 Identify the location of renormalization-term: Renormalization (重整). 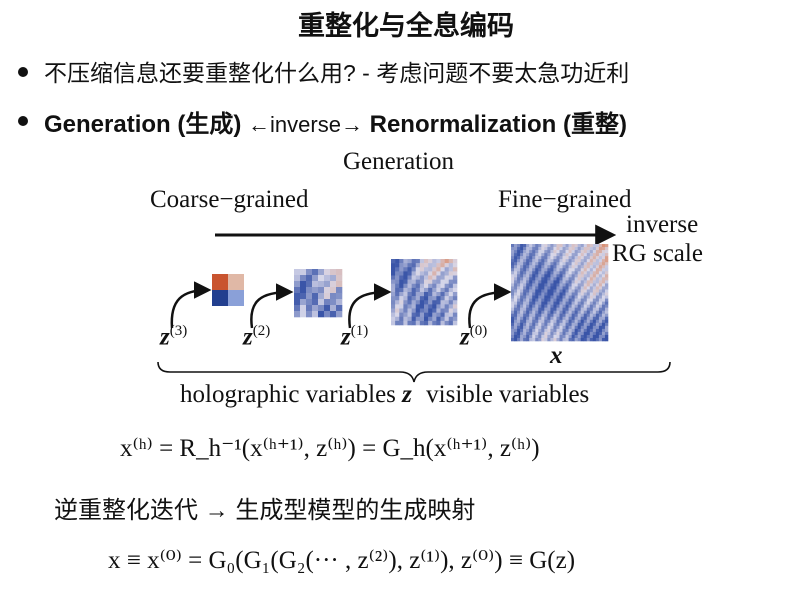
(498, 124).